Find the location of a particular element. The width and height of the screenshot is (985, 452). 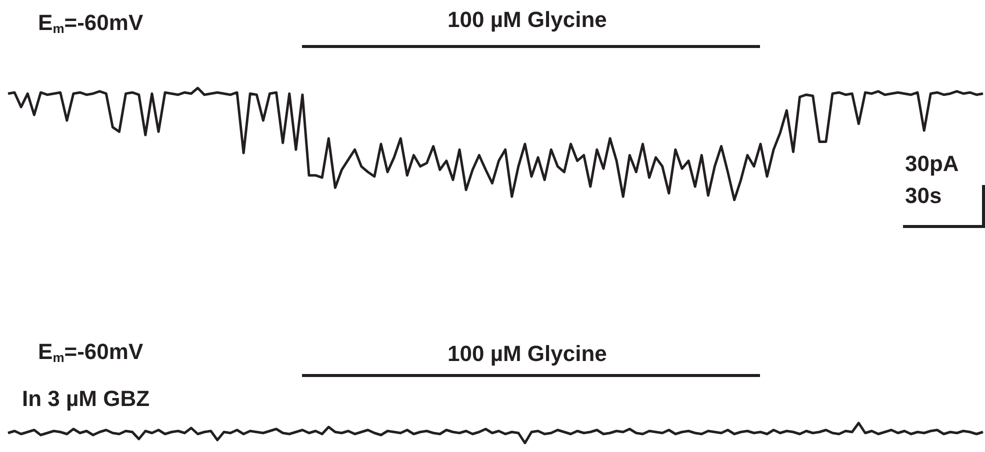

annotation: 30pA is located at coordinates (932, 163).